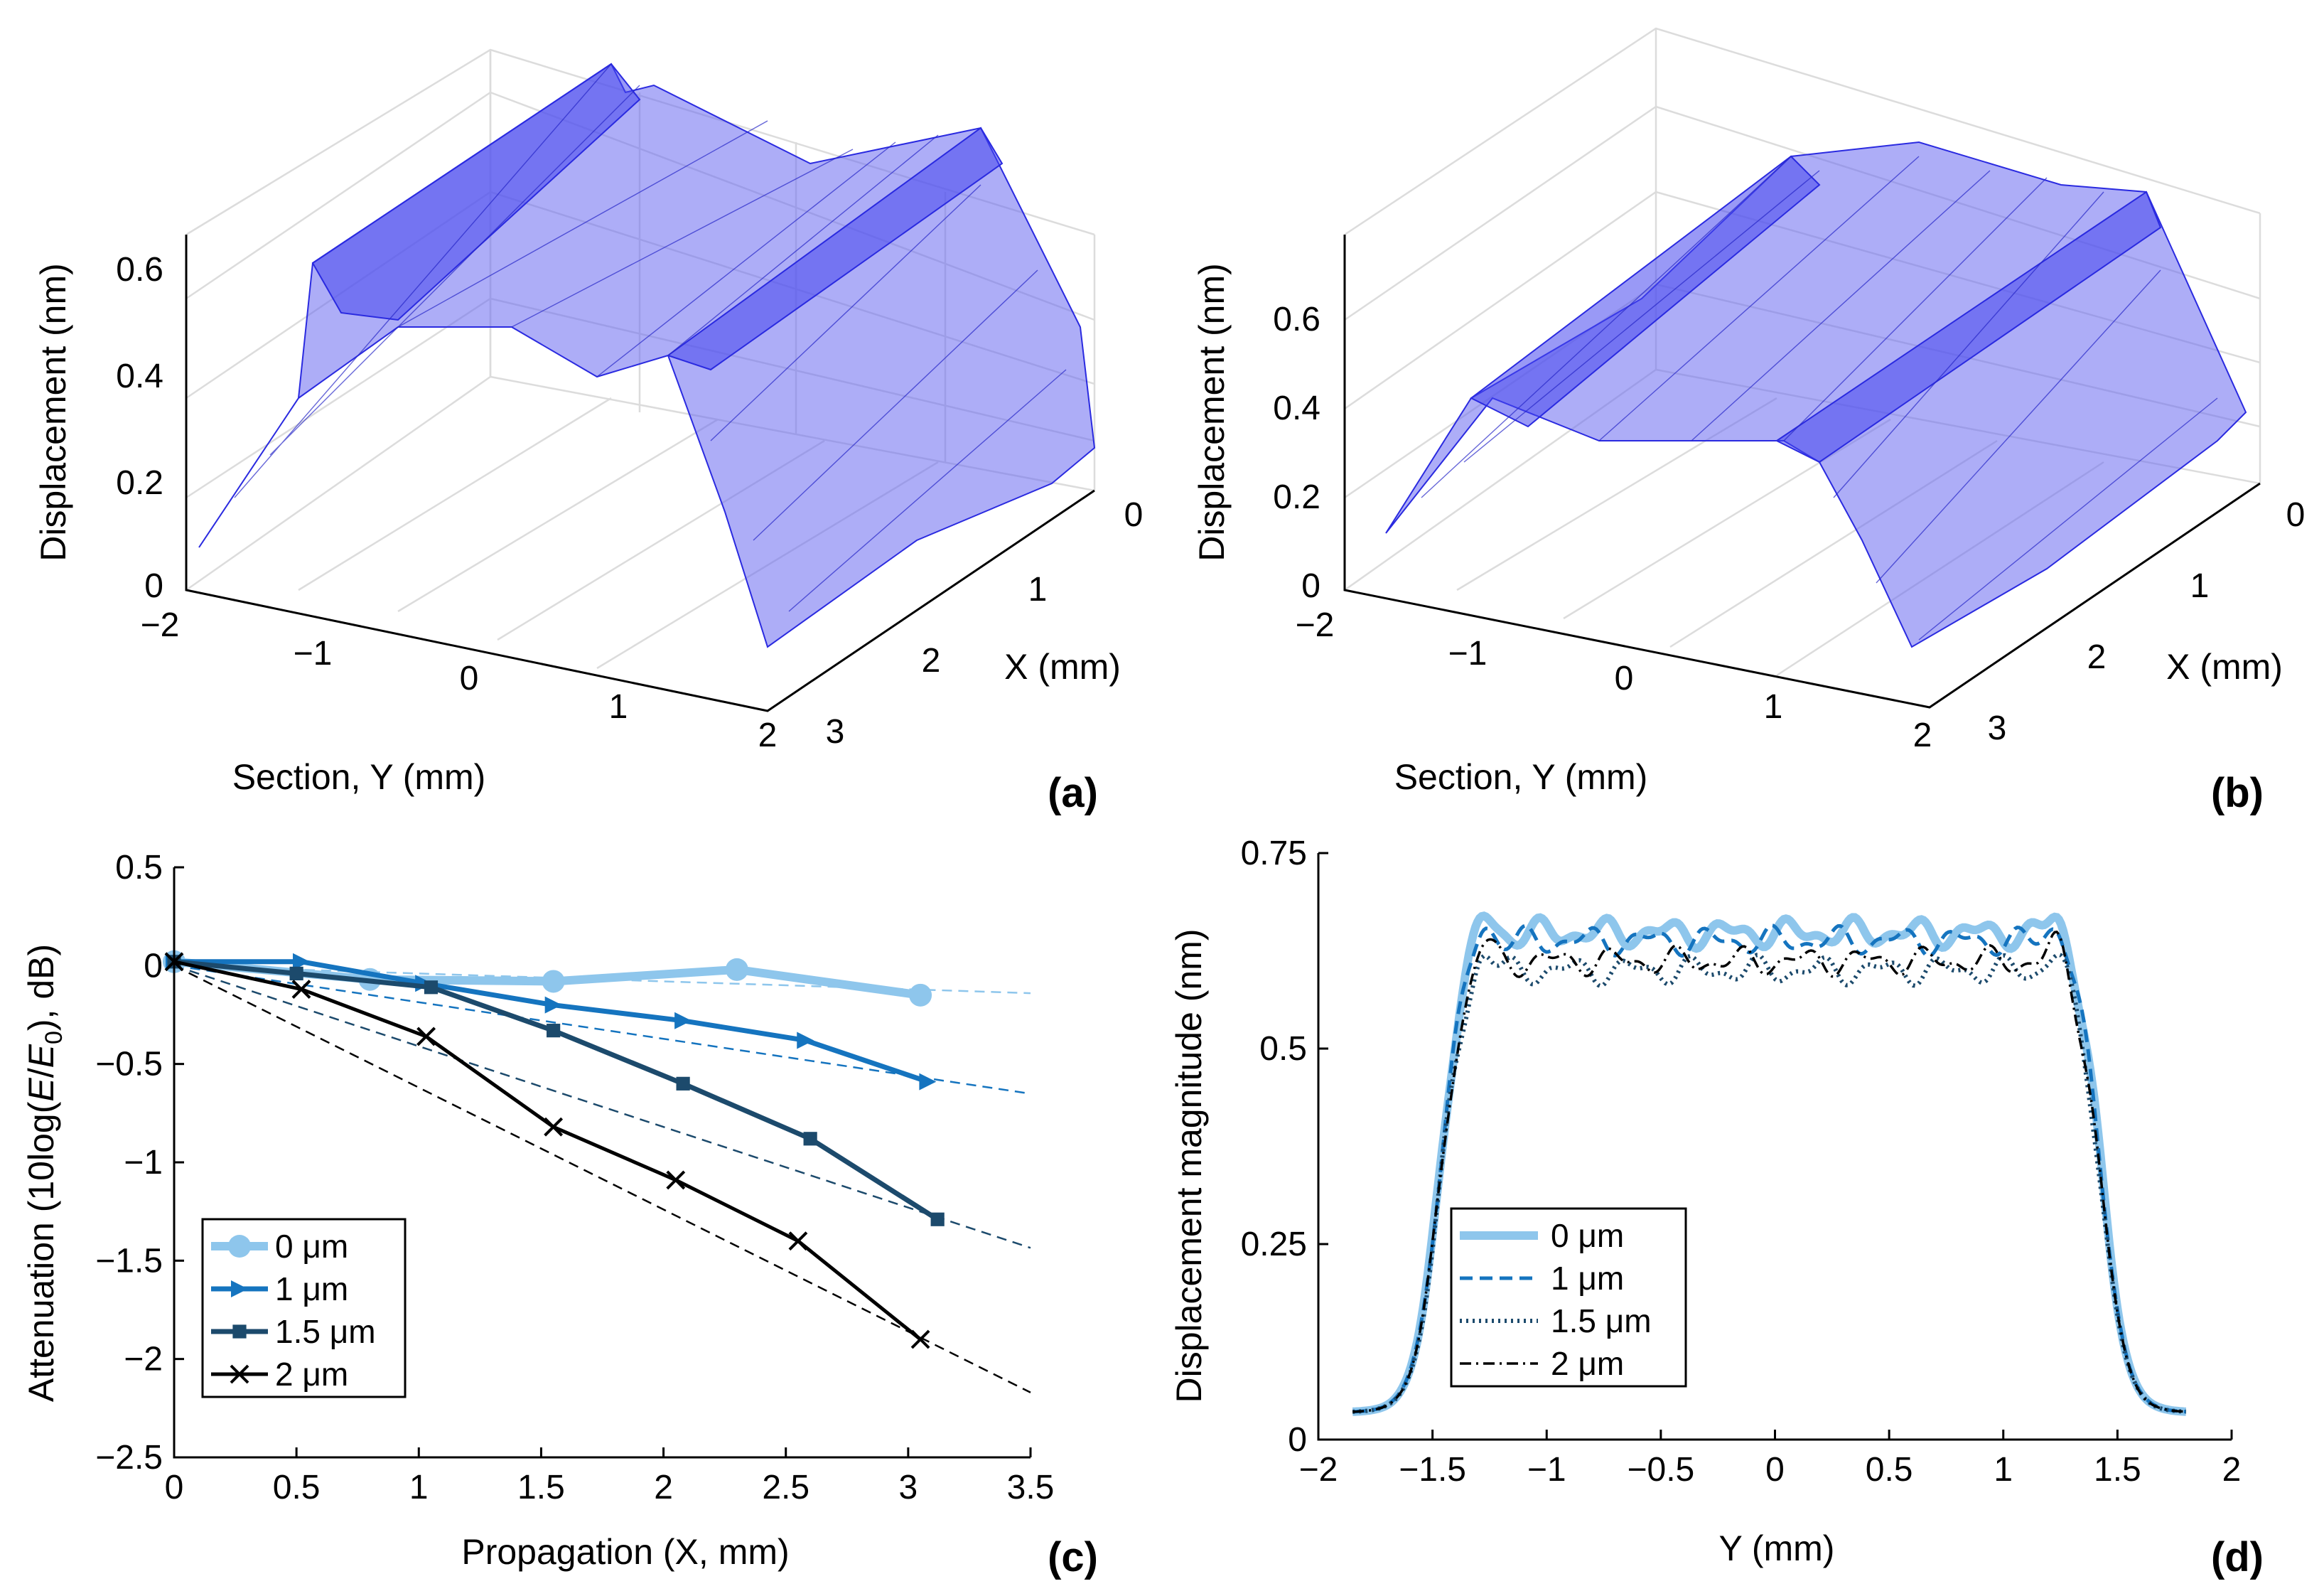 The width and height of the screenshot is (2324, 1591). I want to click on panel-a-surface-ridge, so click(657, 217).